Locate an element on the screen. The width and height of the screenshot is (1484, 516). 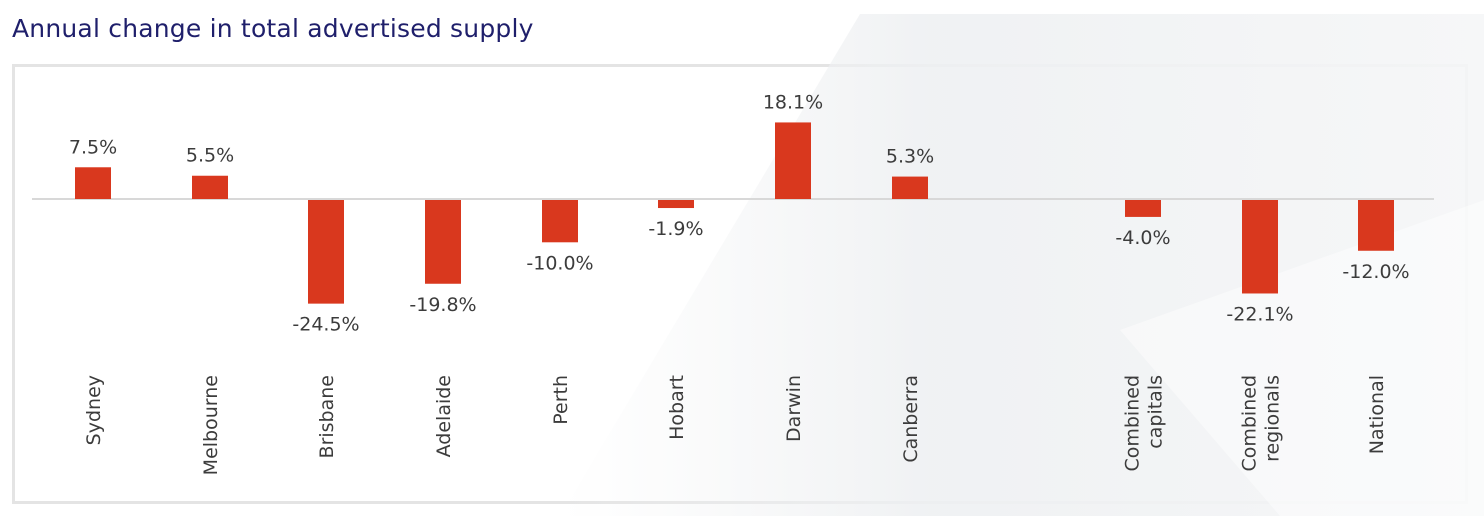
value-label: -1.9% is located at coordinates (675, 229).